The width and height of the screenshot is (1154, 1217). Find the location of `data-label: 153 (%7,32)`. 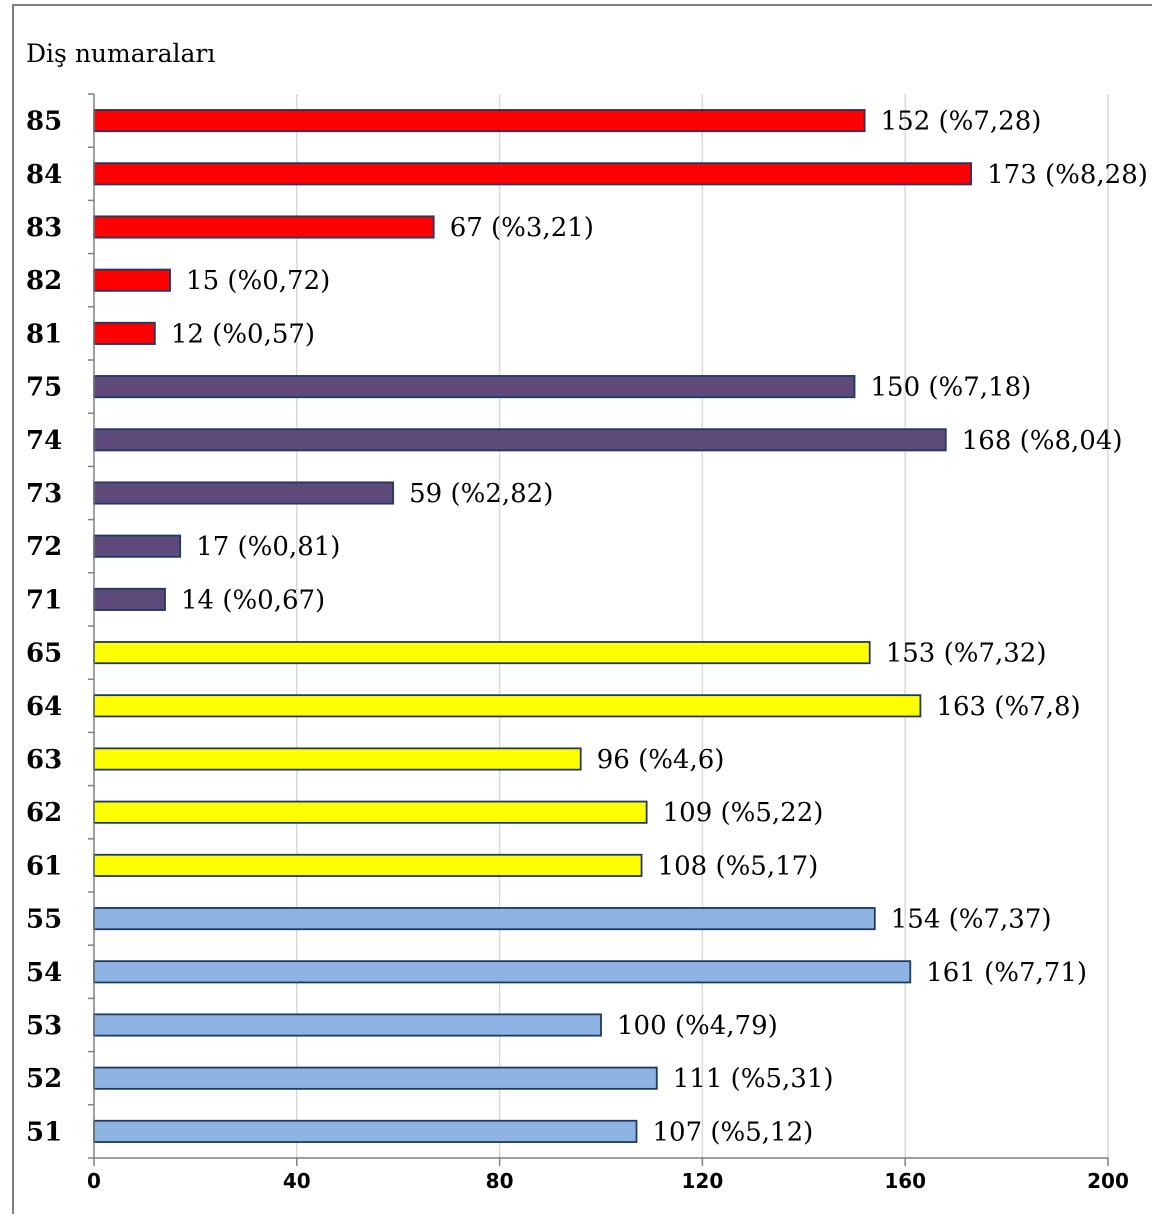

data-label: 153 (%7,32) is located at coordinates (966, 654).